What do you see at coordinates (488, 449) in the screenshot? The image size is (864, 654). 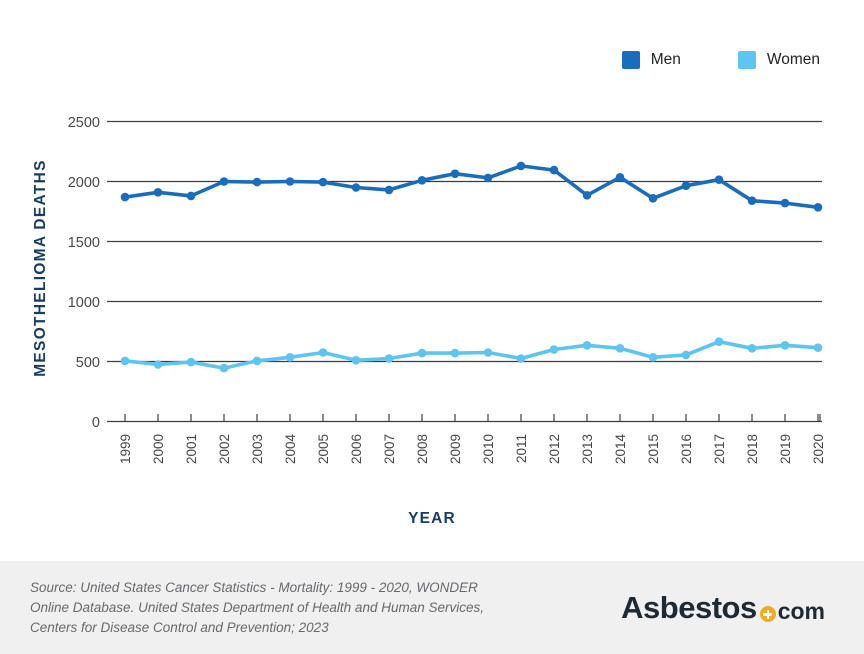 I see `svg-text: 2010` at bounding box center [488, 449].